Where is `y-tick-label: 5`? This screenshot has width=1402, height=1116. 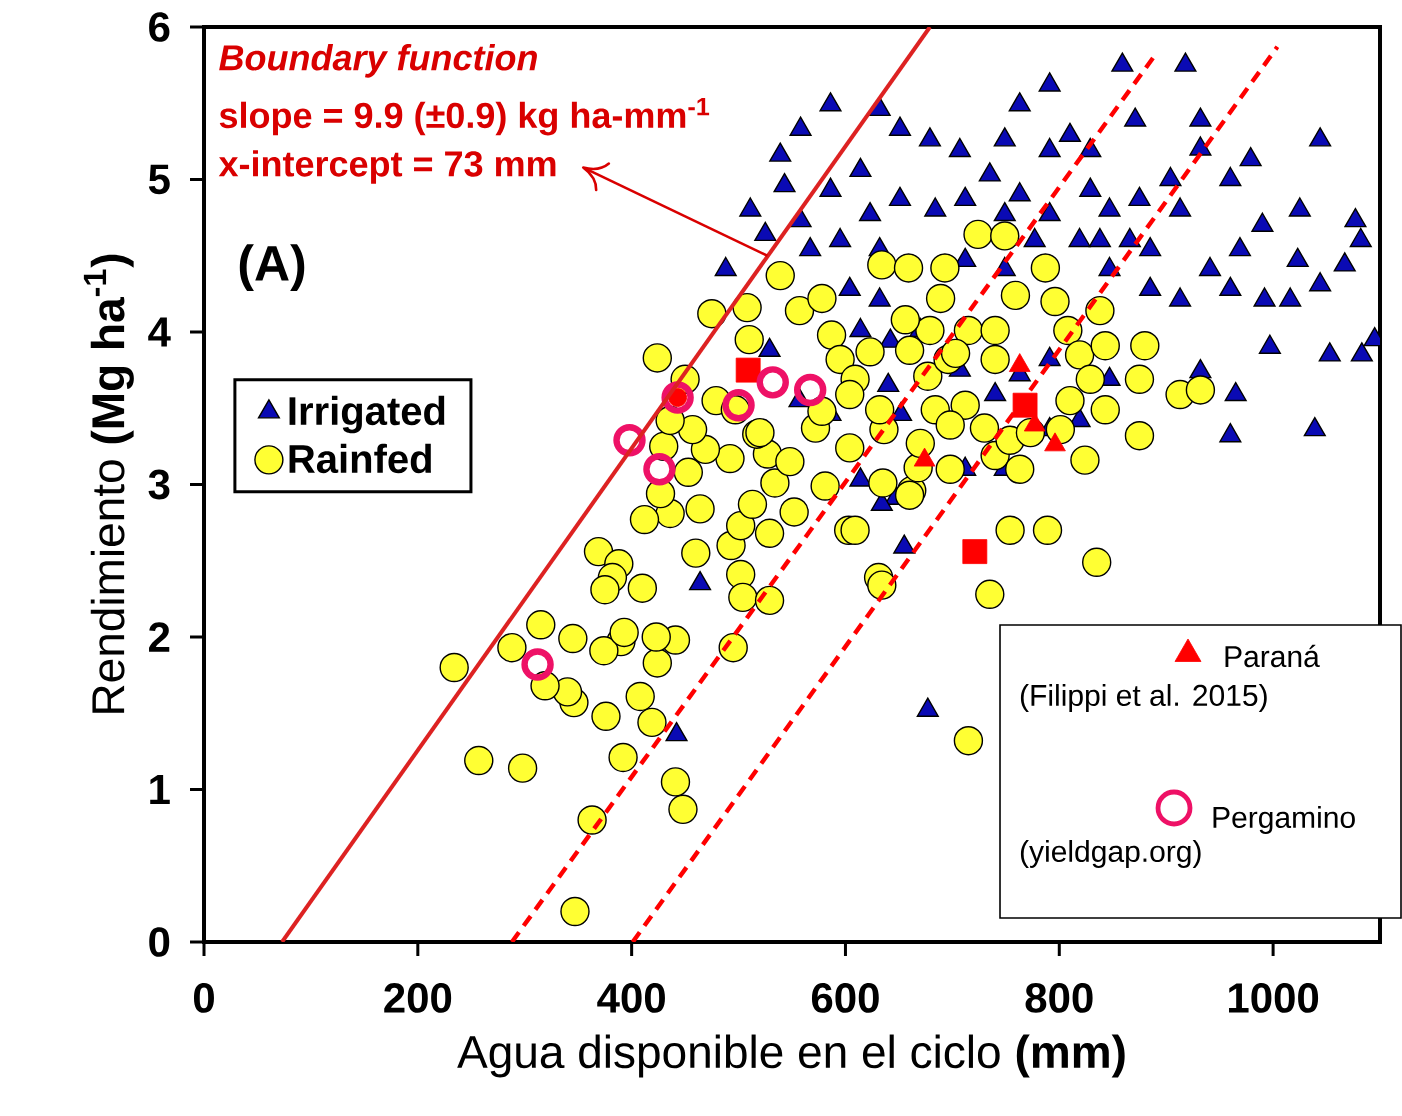
y-tick-label: 5 is located at coordinates (159, 179).